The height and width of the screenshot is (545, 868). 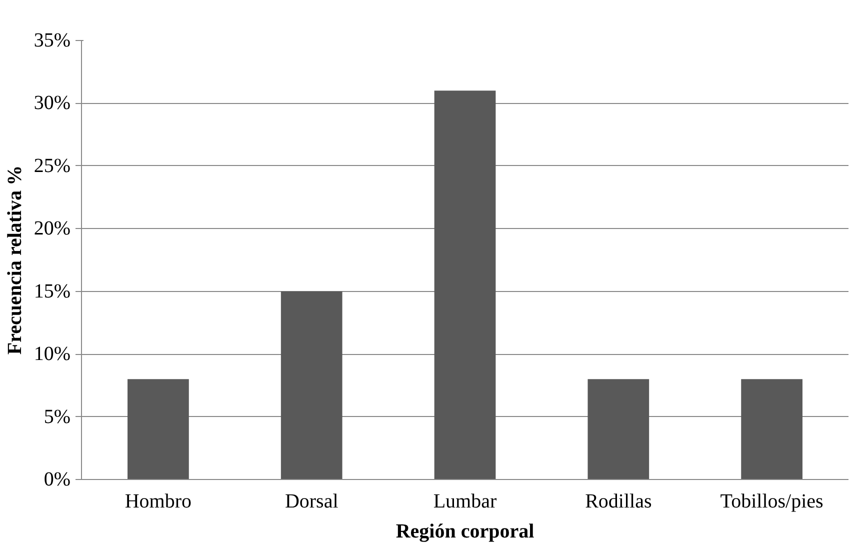 I want to click on x-tick-label: Lumbar, so click(x=465, y=501).